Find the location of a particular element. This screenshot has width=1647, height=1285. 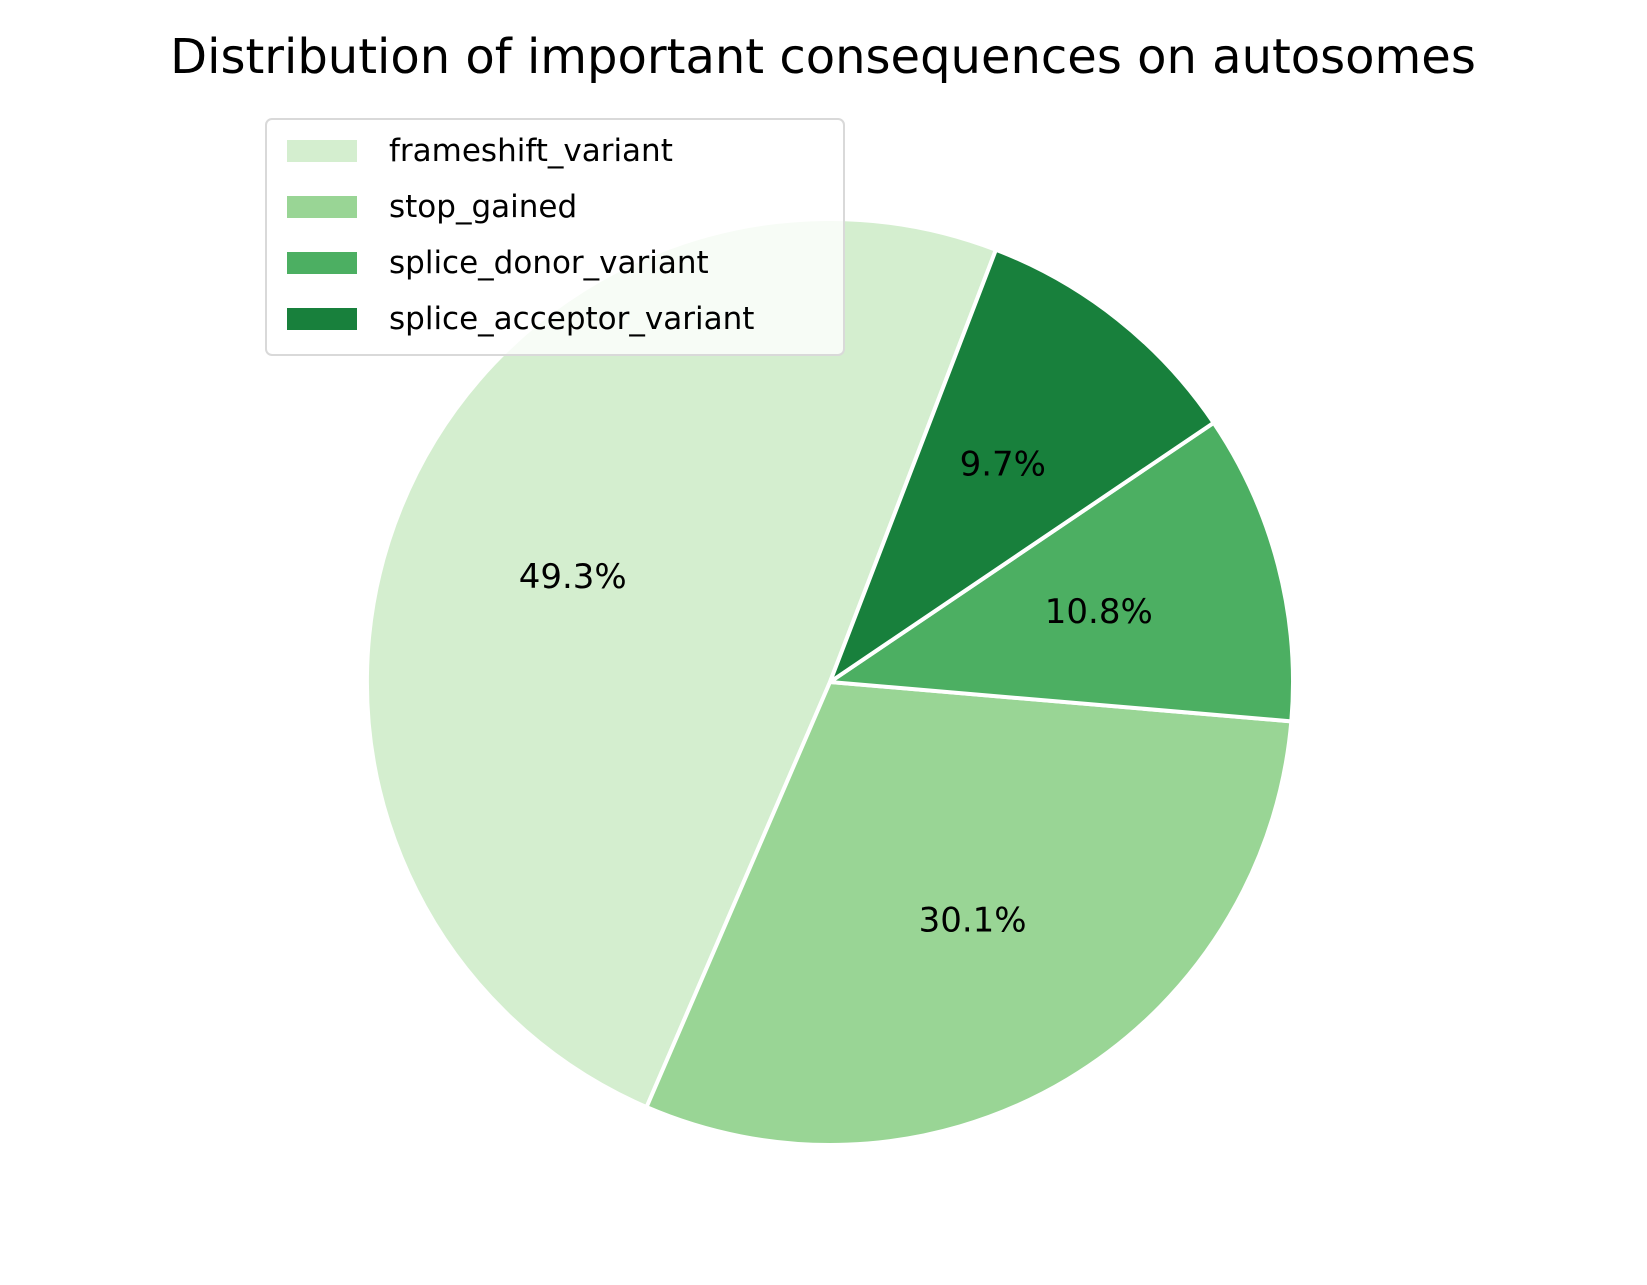

legend-swatch-frameshift-variant is located at coordinates (322, 151).